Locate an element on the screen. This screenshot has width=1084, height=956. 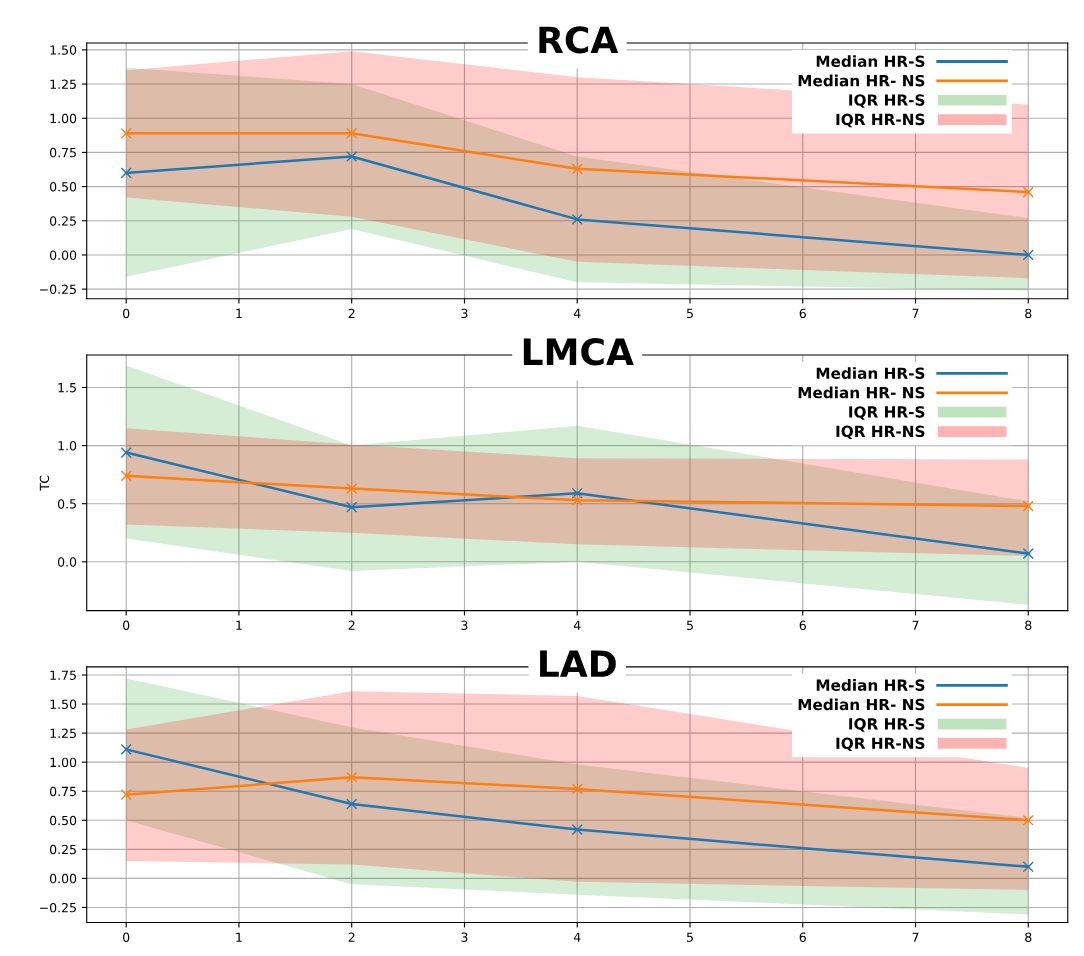
chart-title: RCA is located at coordinates (579, 40).